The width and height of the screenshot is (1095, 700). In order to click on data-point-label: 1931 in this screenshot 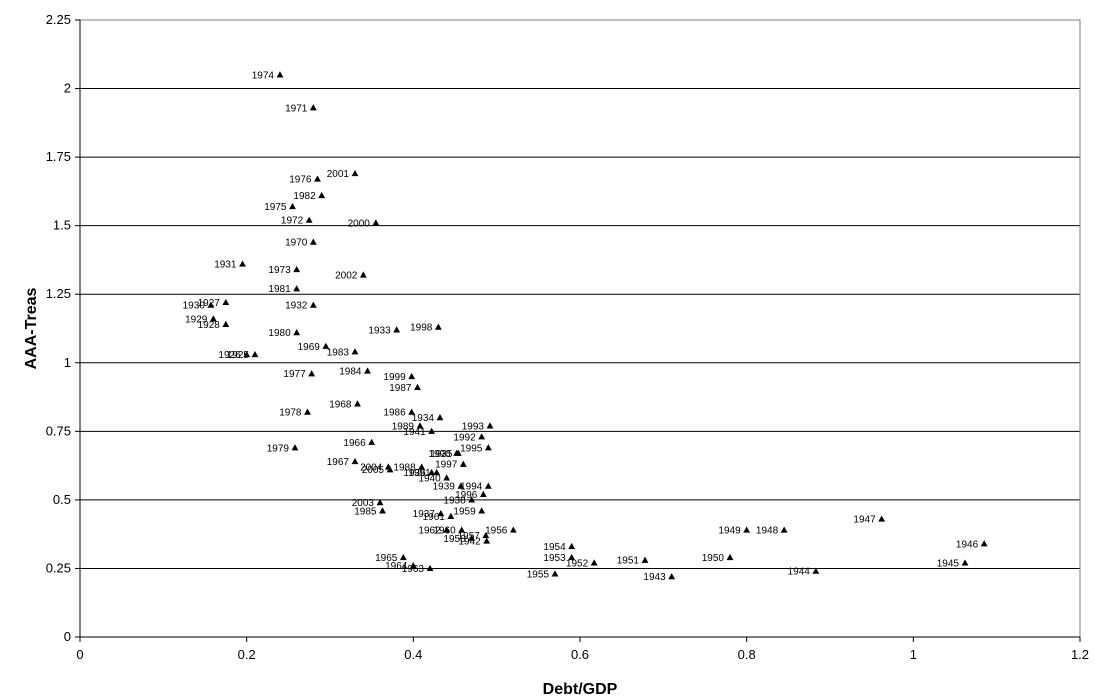, I will do `click(225, 265)`.